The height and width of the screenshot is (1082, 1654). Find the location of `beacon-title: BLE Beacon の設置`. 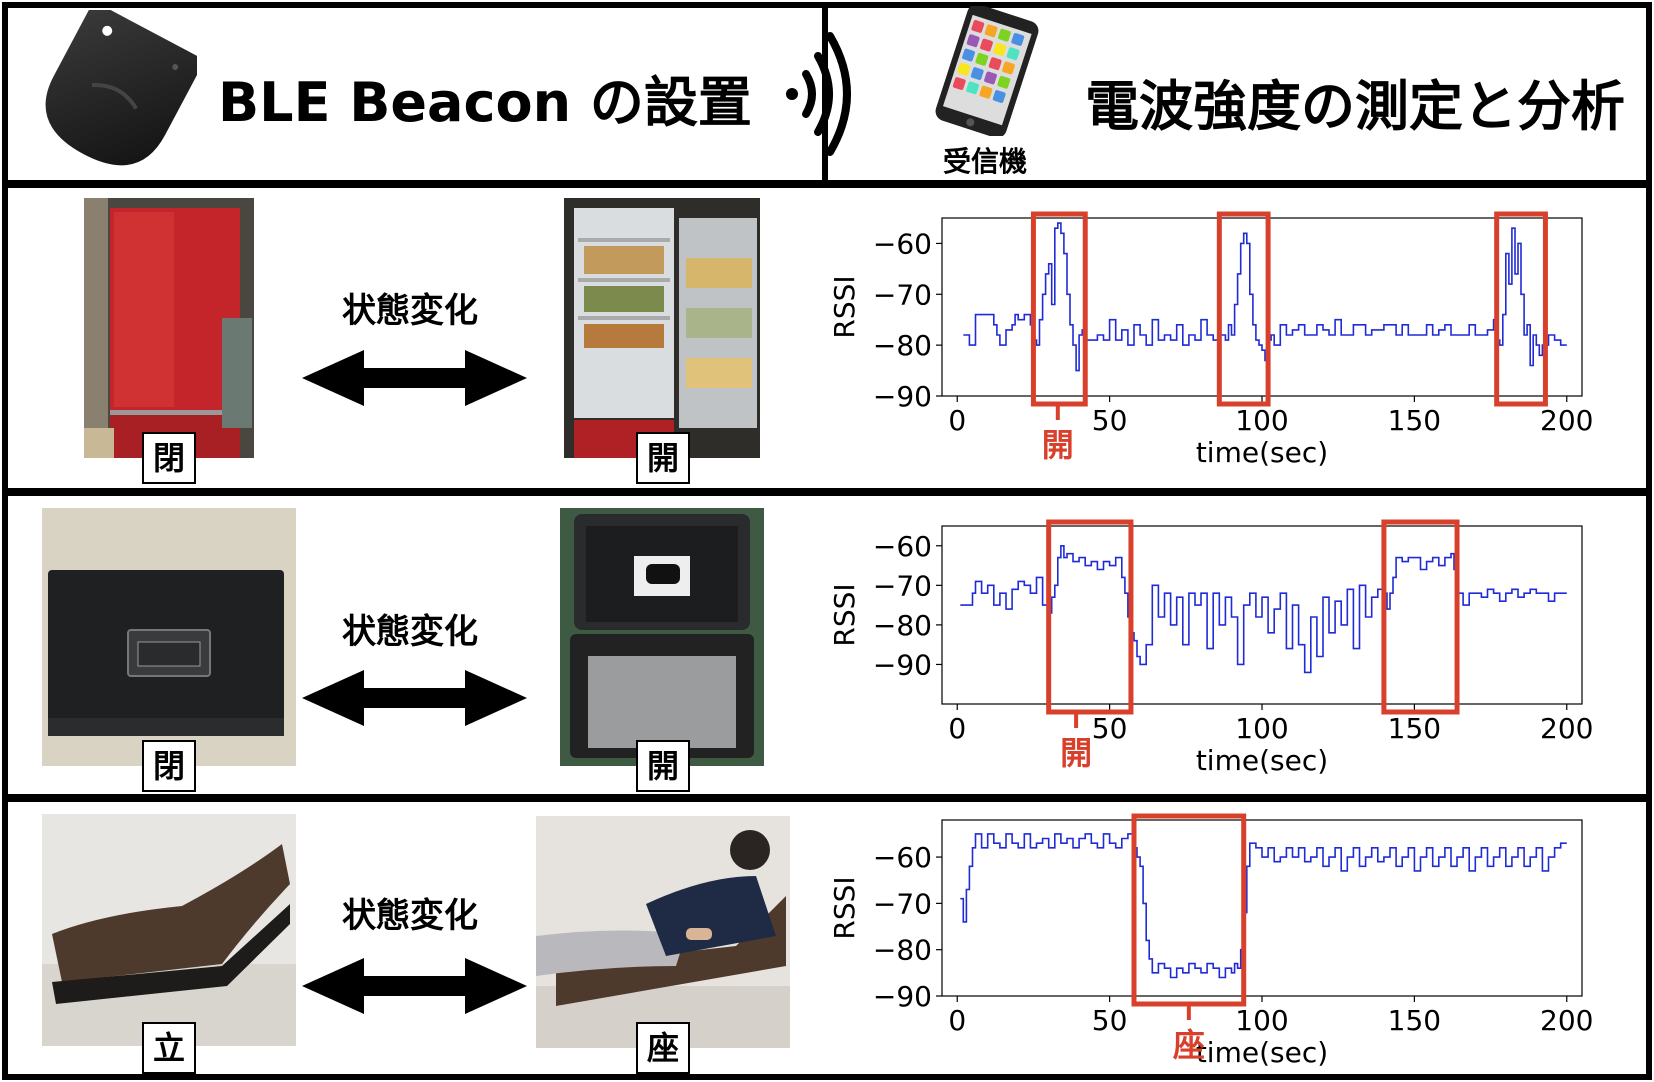

beacon-title: BLE Beacon の設置 is located at coordinates (485, 102).